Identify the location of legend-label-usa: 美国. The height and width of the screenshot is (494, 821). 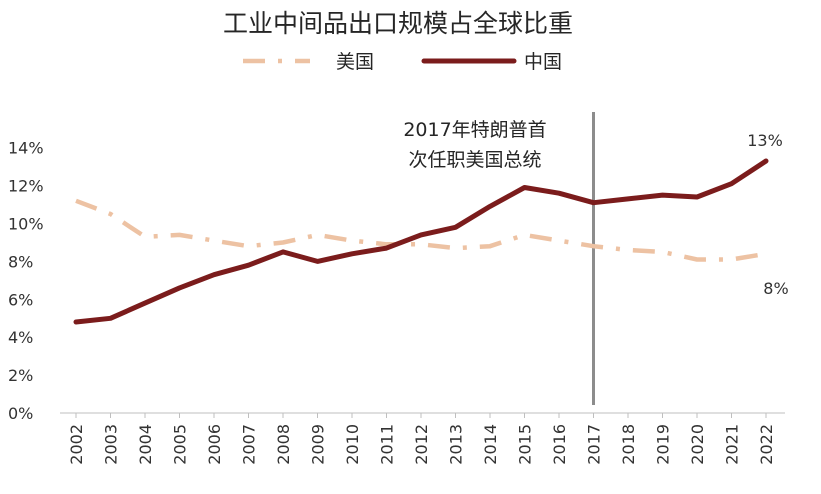
(355, 62).